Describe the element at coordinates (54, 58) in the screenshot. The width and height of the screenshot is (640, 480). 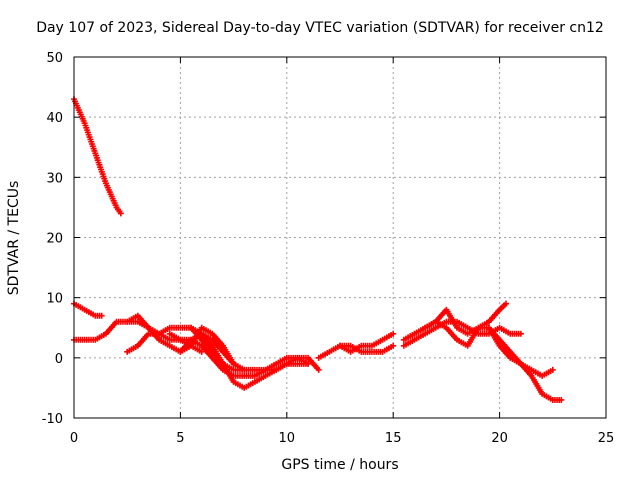
I see `y-tick-label: 50` at that location.